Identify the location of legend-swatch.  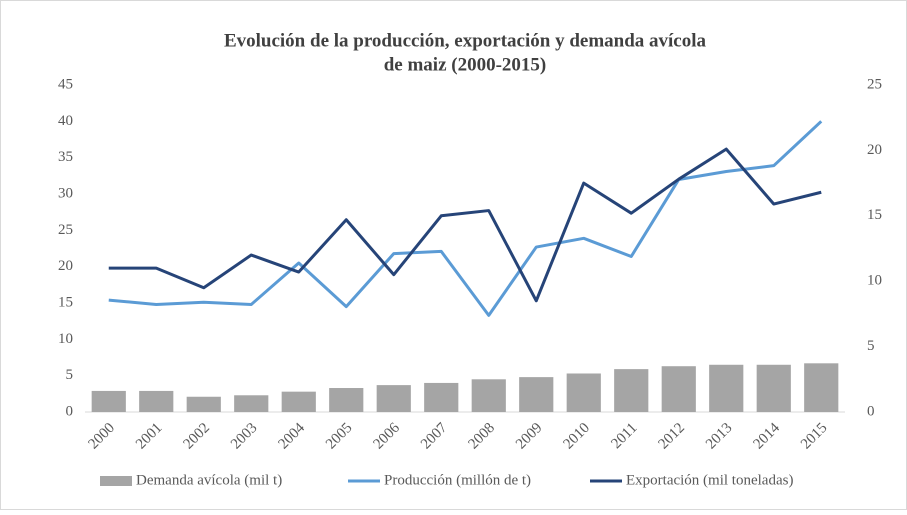
(116, 481).